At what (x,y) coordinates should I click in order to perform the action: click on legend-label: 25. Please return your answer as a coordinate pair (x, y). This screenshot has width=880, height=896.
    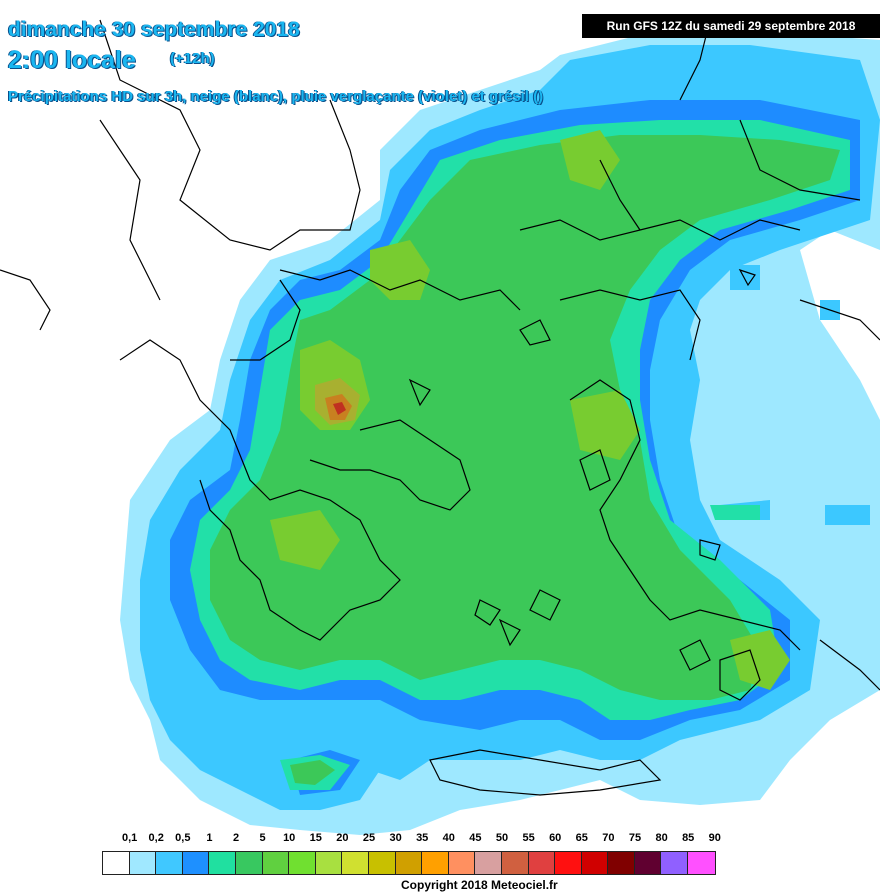
    Looking at the image, I should click on (369, 838).